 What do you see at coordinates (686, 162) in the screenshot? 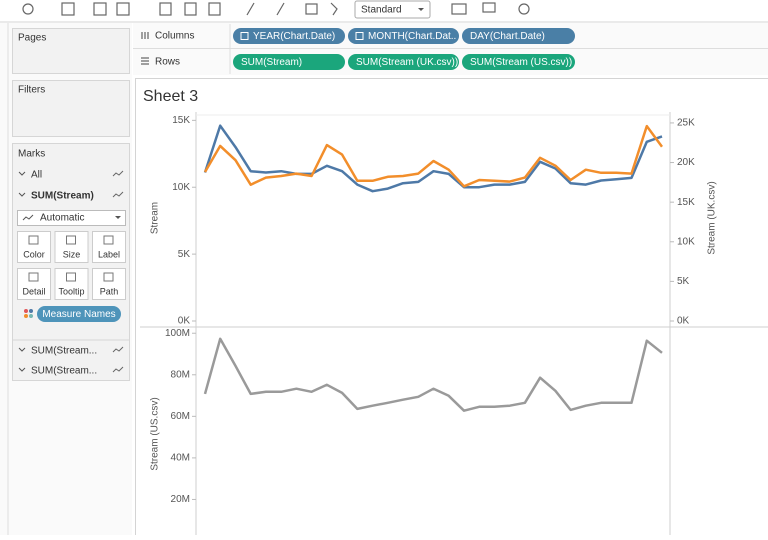
I see `y2-tick-label: 20K` at bounding box center [686, 162].